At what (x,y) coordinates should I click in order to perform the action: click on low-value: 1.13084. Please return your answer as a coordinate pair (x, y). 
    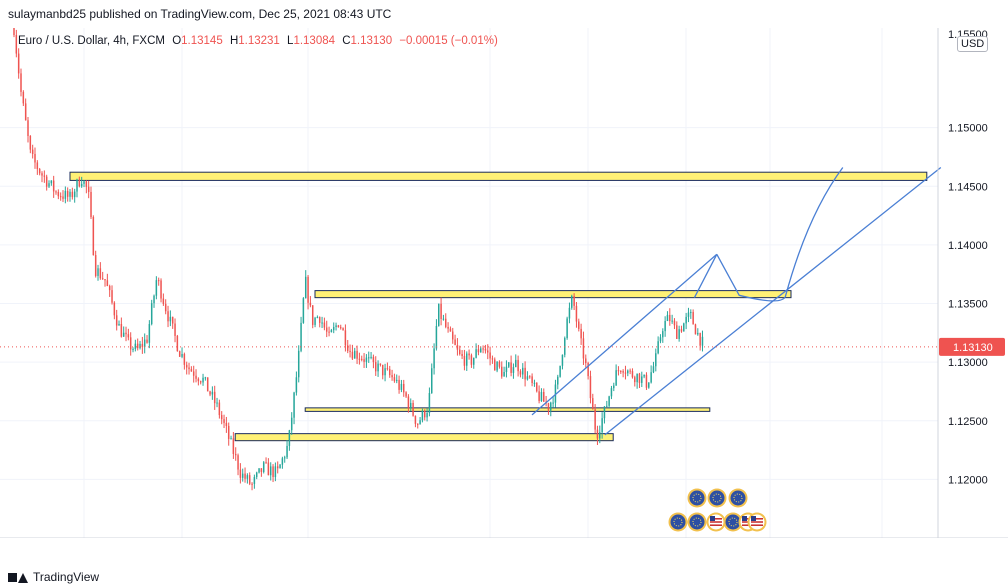
    Looking at the image, I should click on (314, 41).